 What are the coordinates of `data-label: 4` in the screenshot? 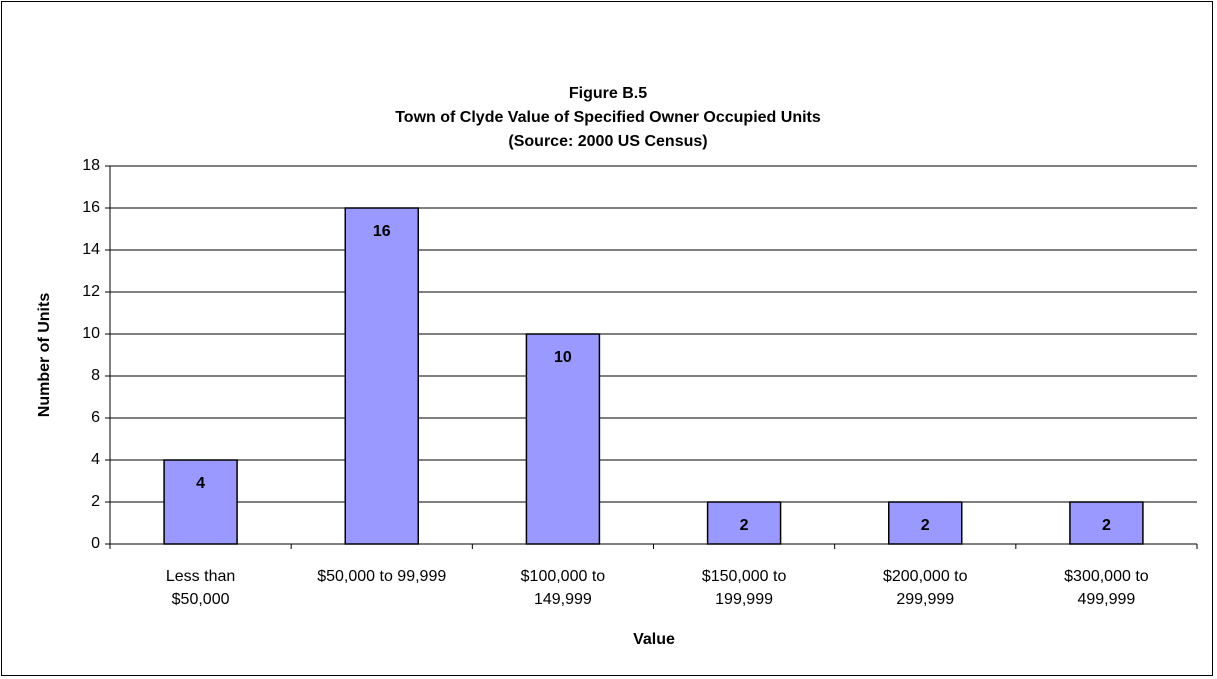 It's located at (200, 483).